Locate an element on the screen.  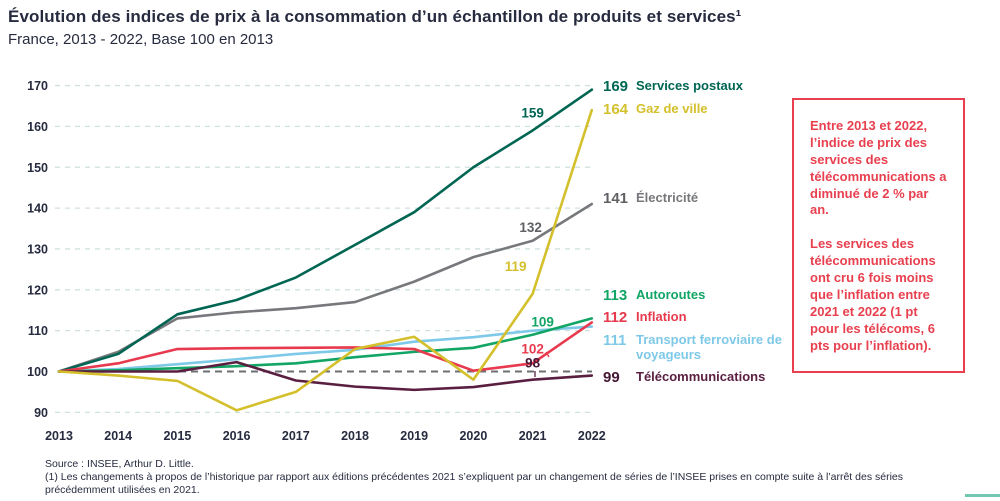
y-axis-tick-160: 160 is located at coordinates (37, 127).